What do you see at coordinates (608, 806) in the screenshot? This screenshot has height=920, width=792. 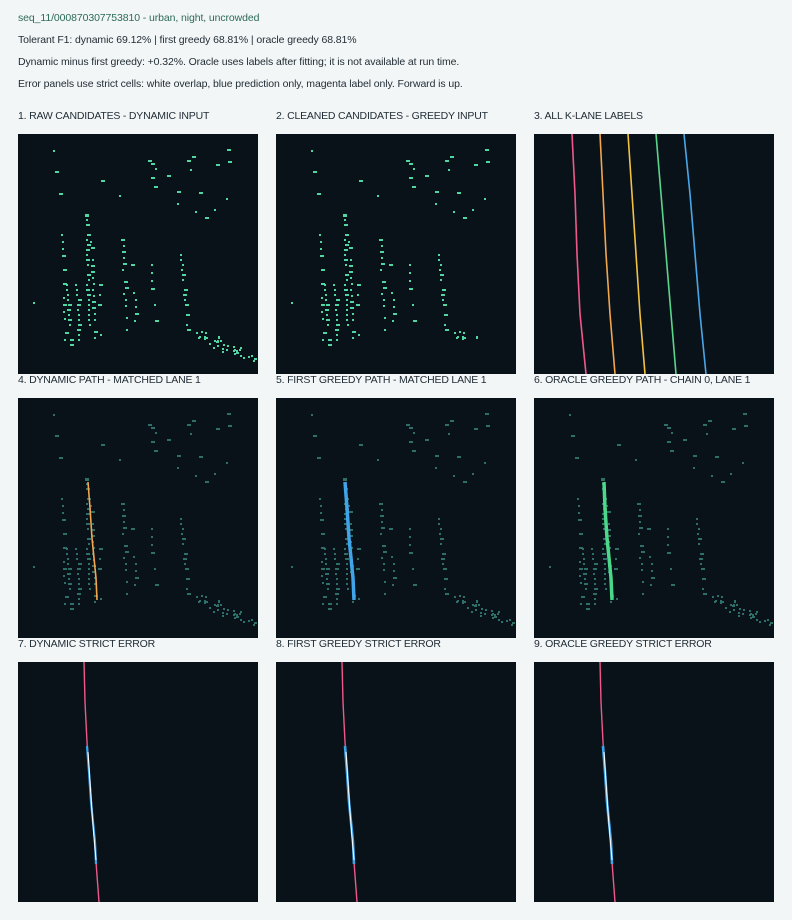 I see `overlap-line` at bounding box center [608, 806].